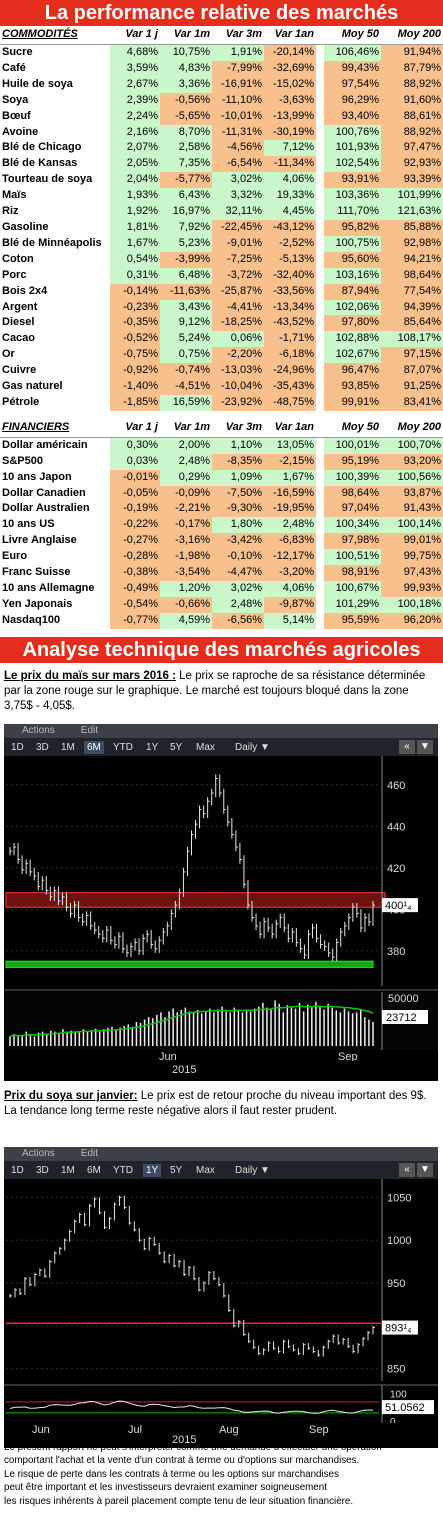 The height and width of the screenshot is (1527, 443). What do you see at coordinates (238, 573) in the screenshot?
I see `table-cell: -4,47%` at bounding box center [238, 573].